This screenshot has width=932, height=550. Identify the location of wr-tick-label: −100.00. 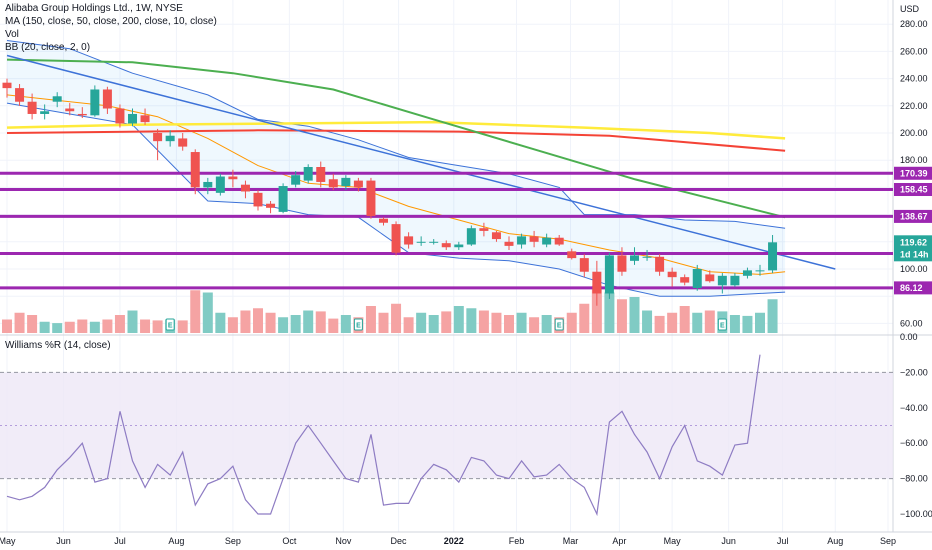
(916, 514).